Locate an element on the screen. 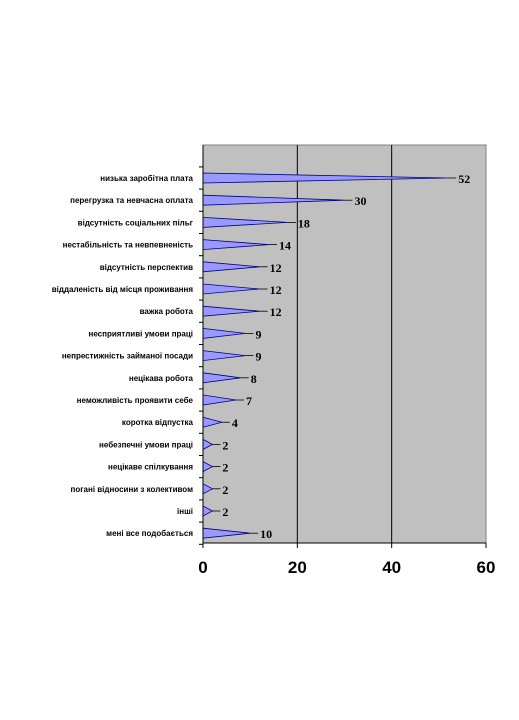 Image resolution: width=519 pixels, height=720 pixels. x-tick-label-60: 60 is located at coordinates (486, 567).